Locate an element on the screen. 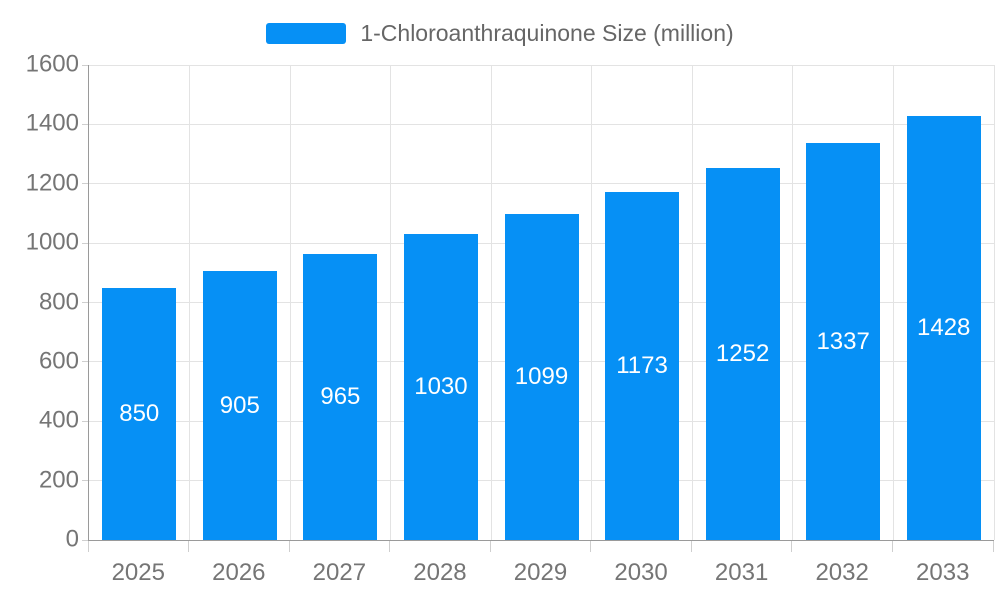  bar-value-label: 1099 is located at coordinates (541, 376).